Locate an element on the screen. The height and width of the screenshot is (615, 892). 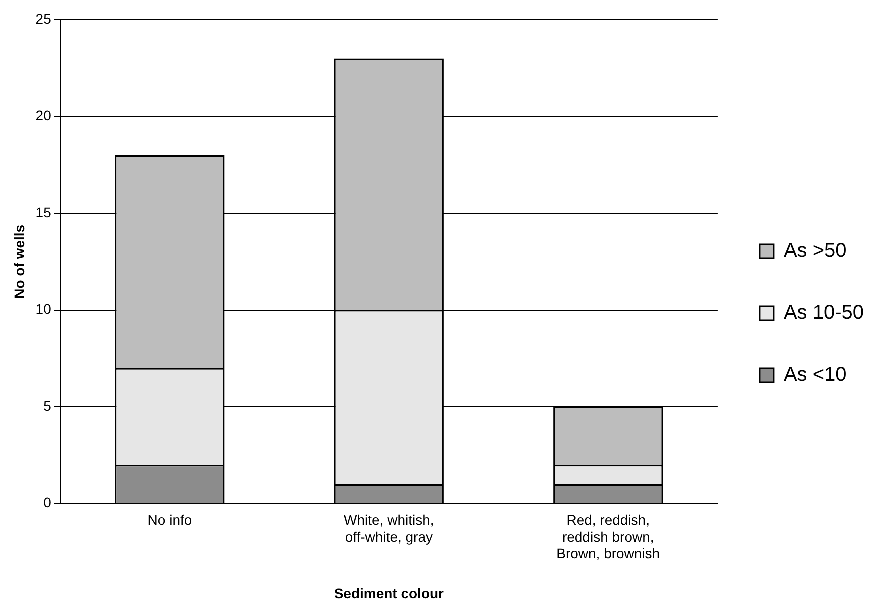
y-tick-label: 15 is located at coordinates (44, 212).